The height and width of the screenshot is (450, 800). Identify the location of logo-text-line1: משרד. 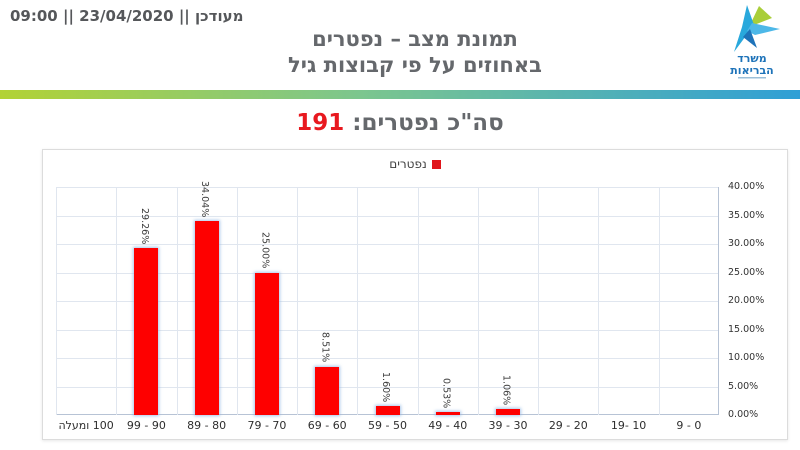
(751, 58).